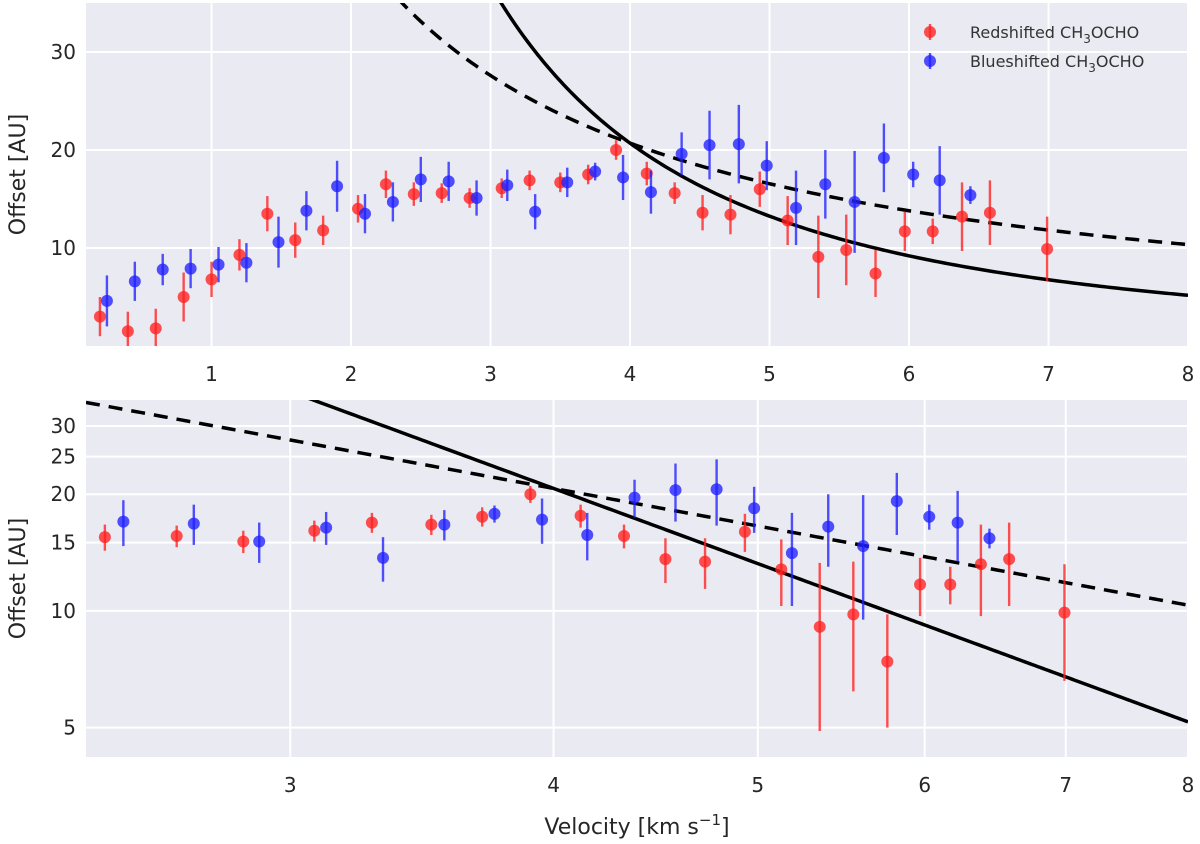 This screenshot has height=844, width=1200. Describe the element at coordinates (1034, 49) in the screenshot. I see `legend: Redshifted CH3OCHO Blueshifted CH3OCHO` at that location.